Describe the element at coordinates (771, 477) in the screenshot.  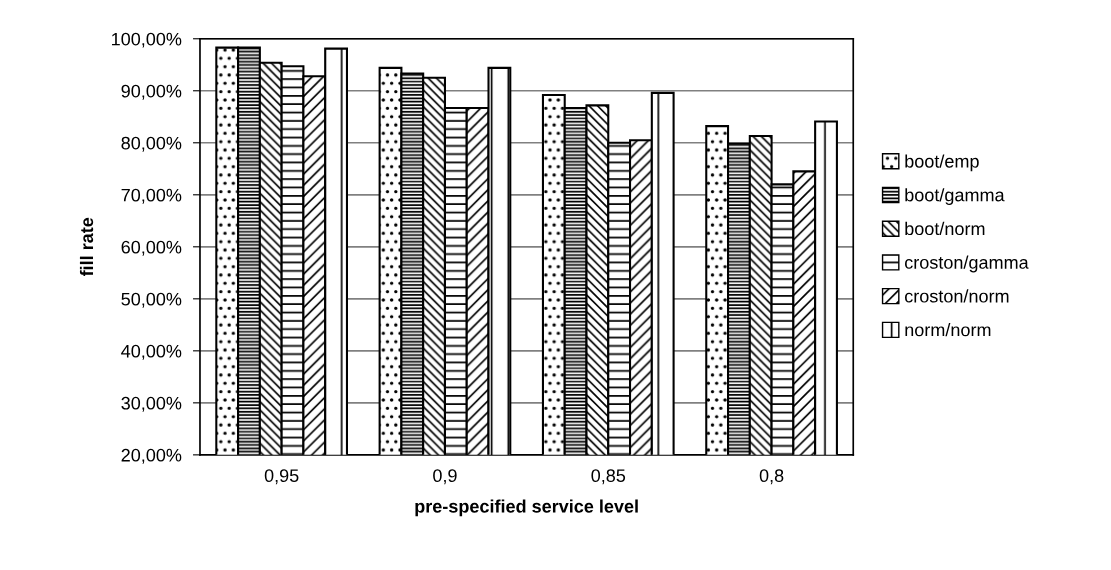
I see `x-tick-label: 0,8` at that location.